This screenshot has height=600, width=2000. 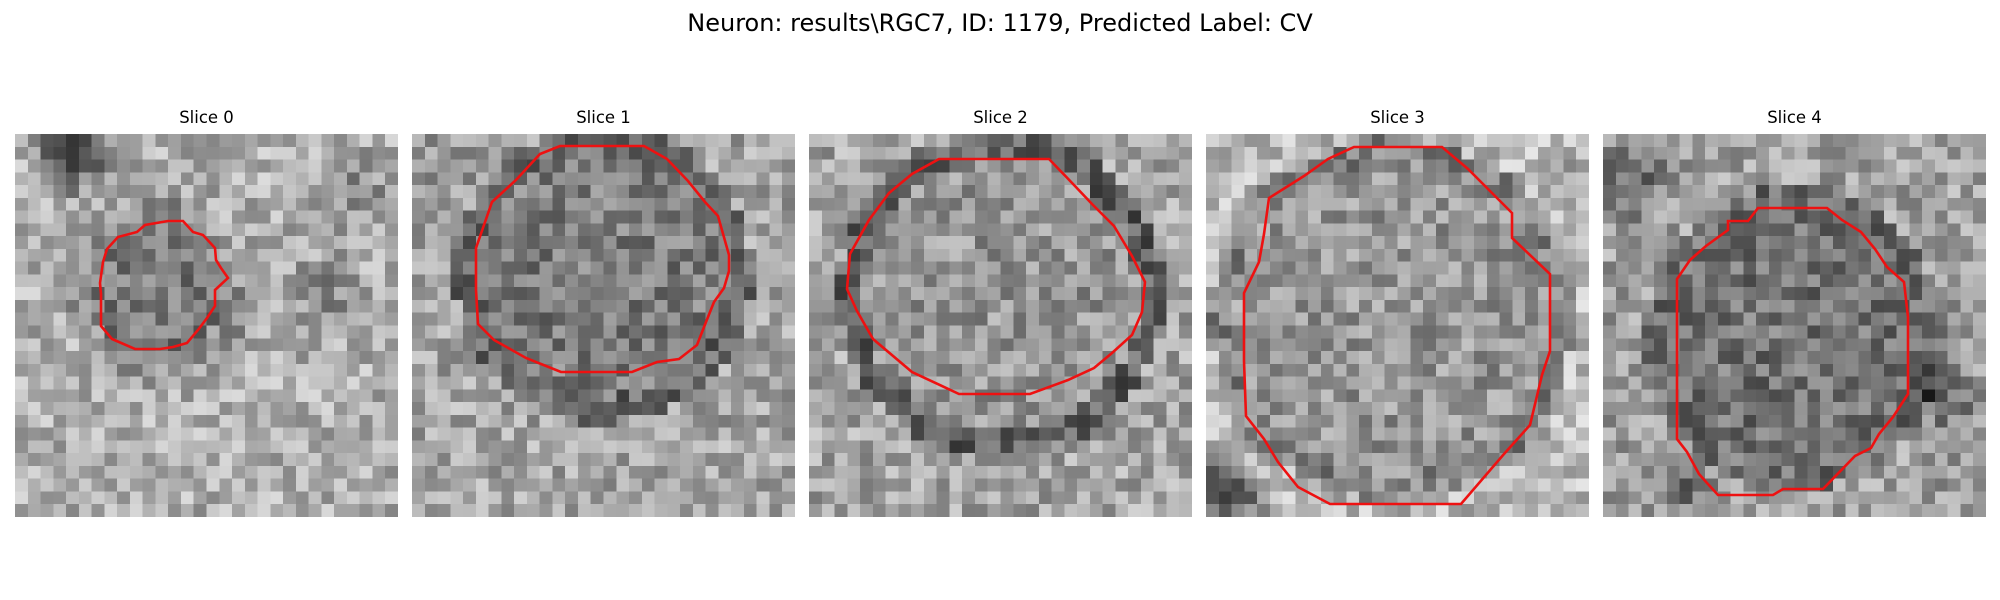 I want to click on slice-1-contour-layer, so click(x=602, y=259).